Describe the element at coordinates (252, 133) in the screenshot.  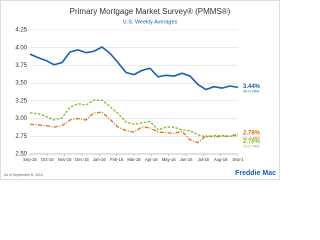
I see `end-label: 2.78%` at that location.